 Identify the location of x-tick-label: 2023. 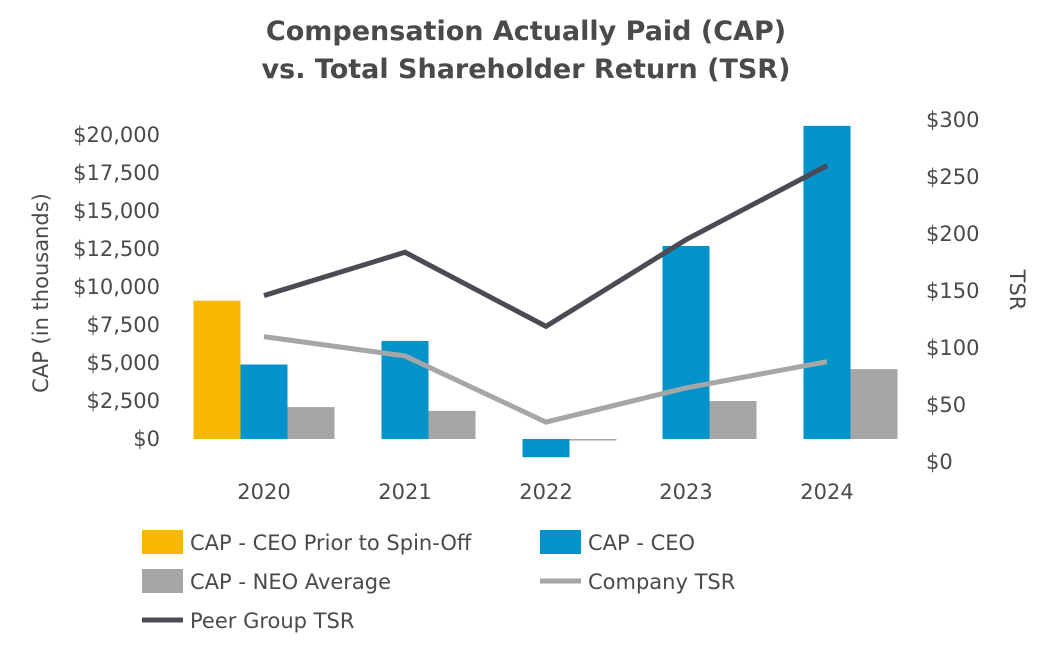
(685, 492).